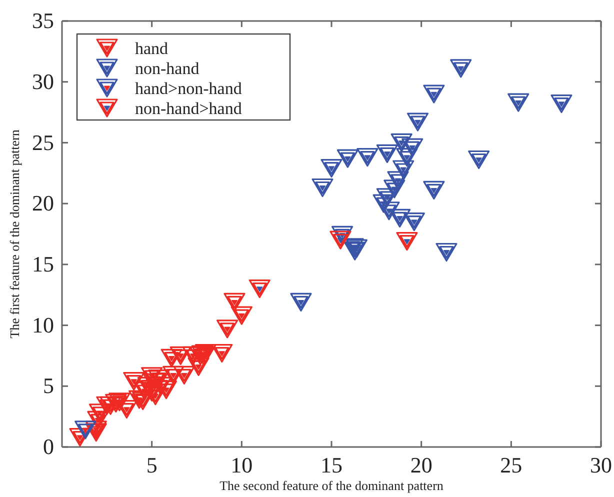 Image resolution: width=614 pixels, height=497 pixels. I want to click on x-tick-label: 15, so click(331, 465).